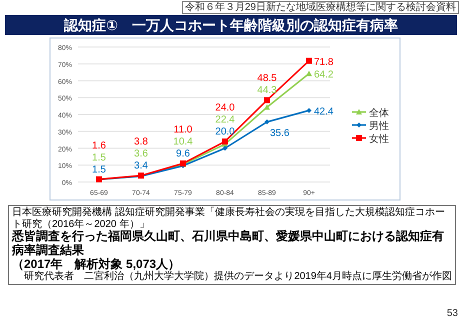 Image resolution: width=462 pixels, height=320 pixels. What do you see at coordinates (267, 90) in the screenshot?
I see `data-label: 44.3` at bounding box center [267, 90].